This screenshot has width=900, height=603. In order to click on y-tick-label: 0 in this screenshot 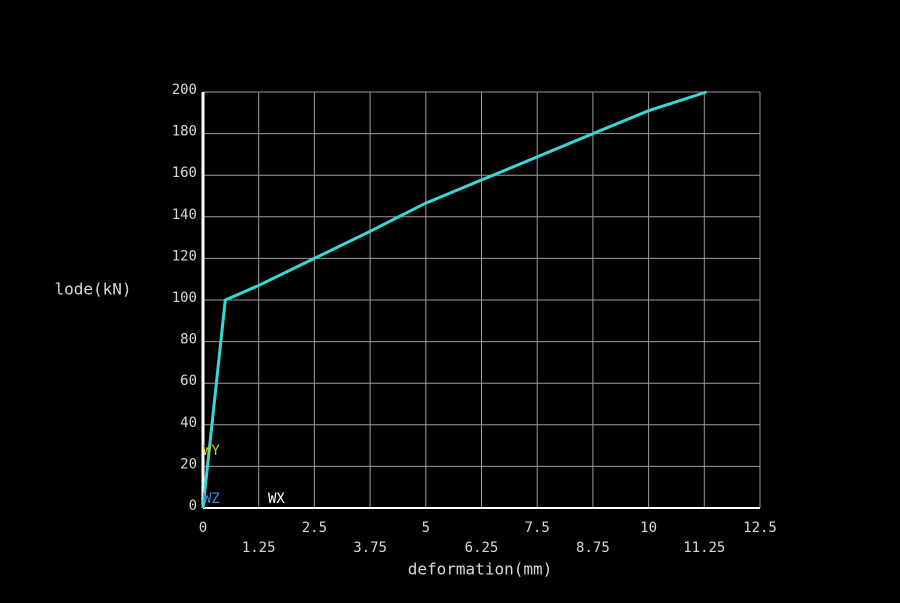, I will do `click(193, 506)`.